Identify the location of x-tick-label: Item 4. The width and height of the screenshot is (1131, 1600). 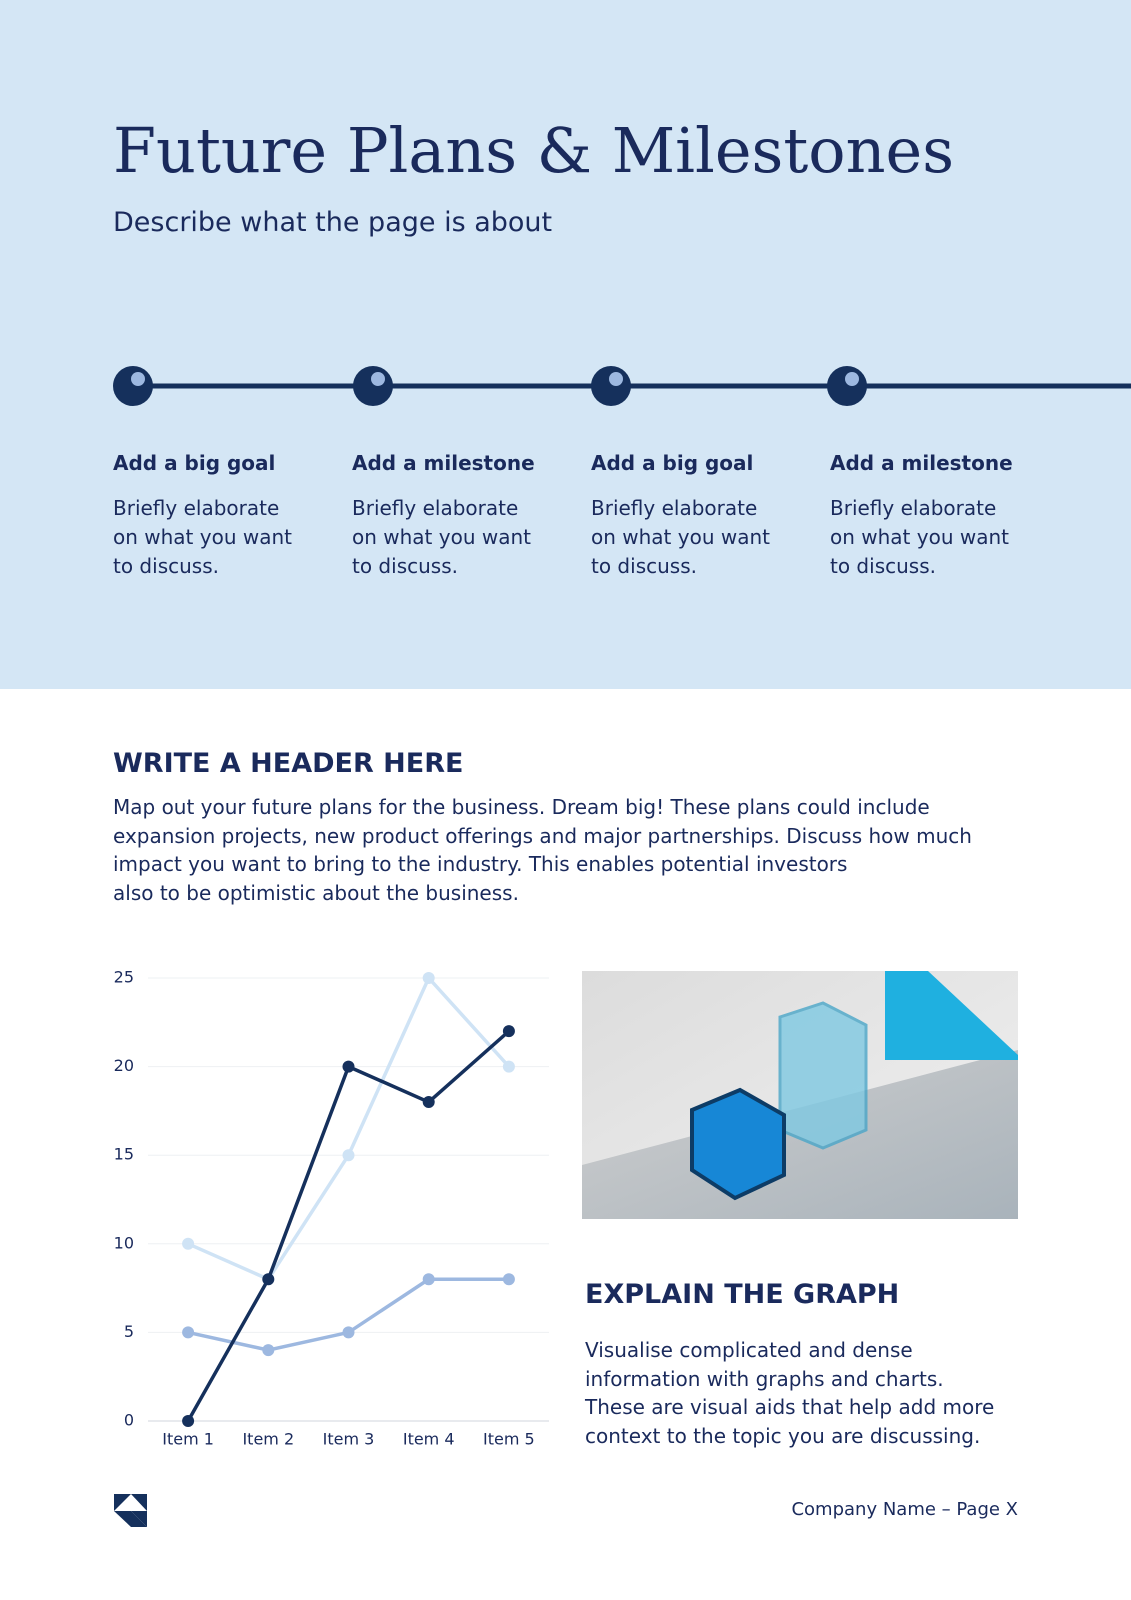
(429, 1439).